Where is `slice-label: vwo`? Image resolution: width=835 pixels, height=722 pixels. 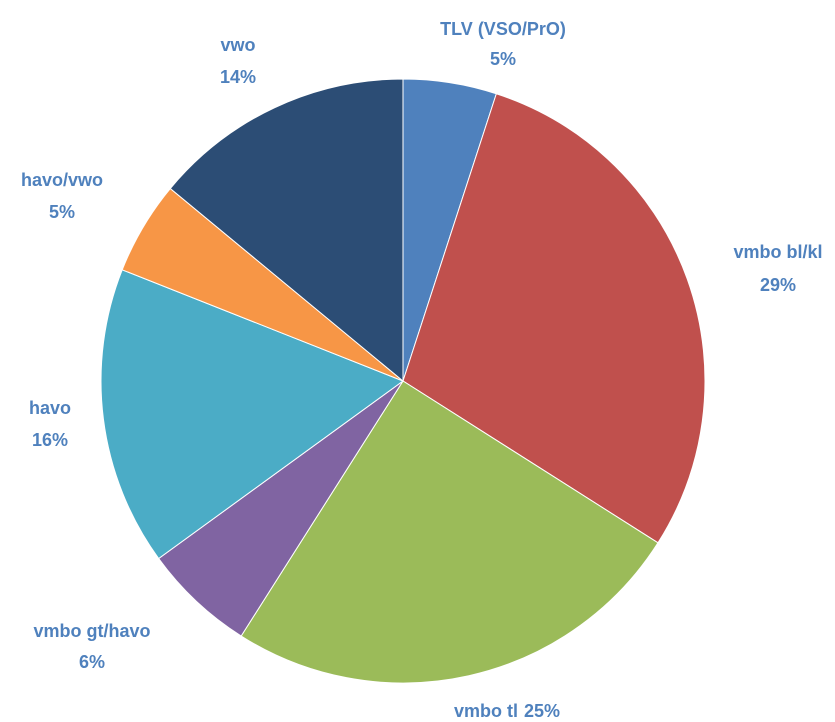
slice-label: vwo is located at coordinates (237, 45).